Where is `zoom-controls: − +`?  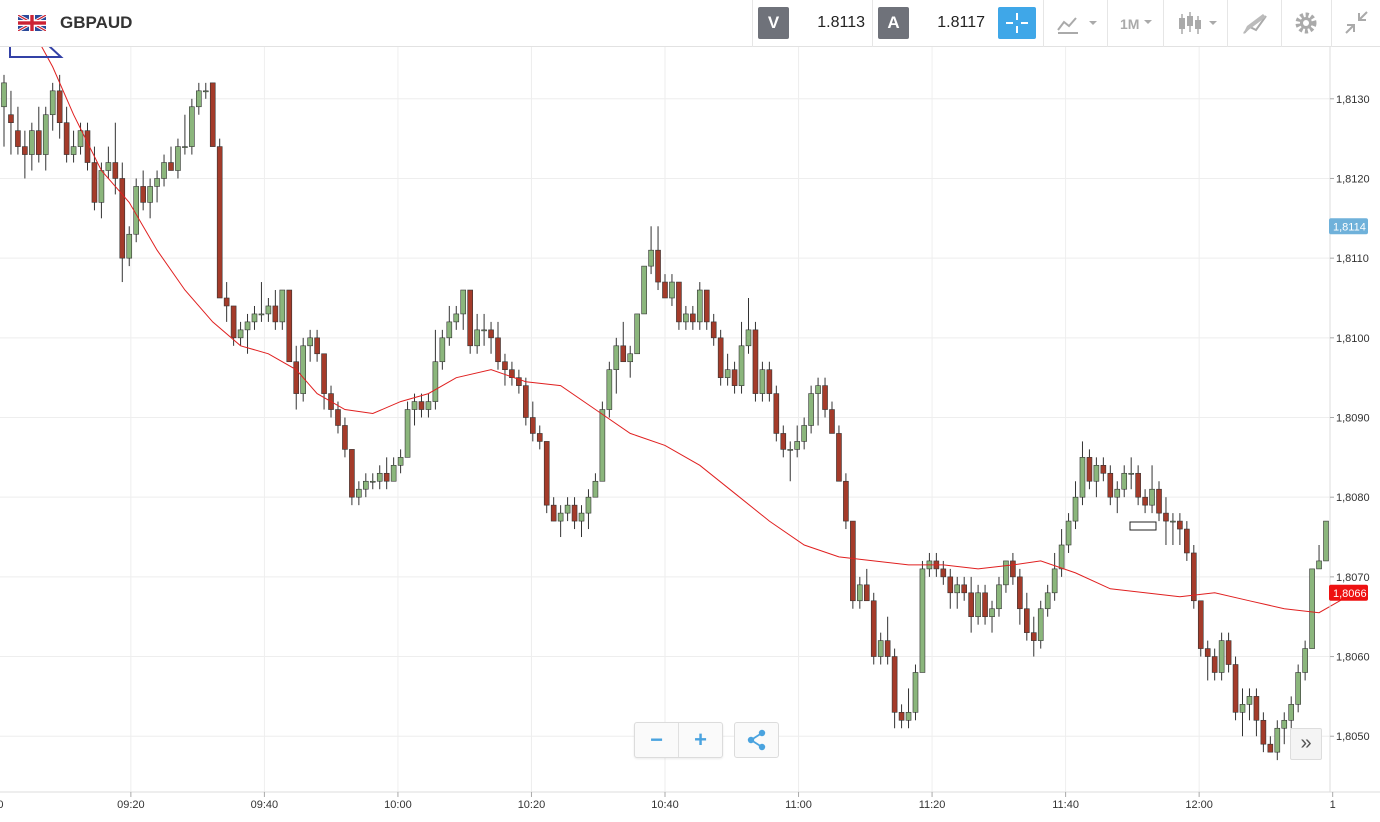
zoom-controls: − + is located at coordinates (678, 740).